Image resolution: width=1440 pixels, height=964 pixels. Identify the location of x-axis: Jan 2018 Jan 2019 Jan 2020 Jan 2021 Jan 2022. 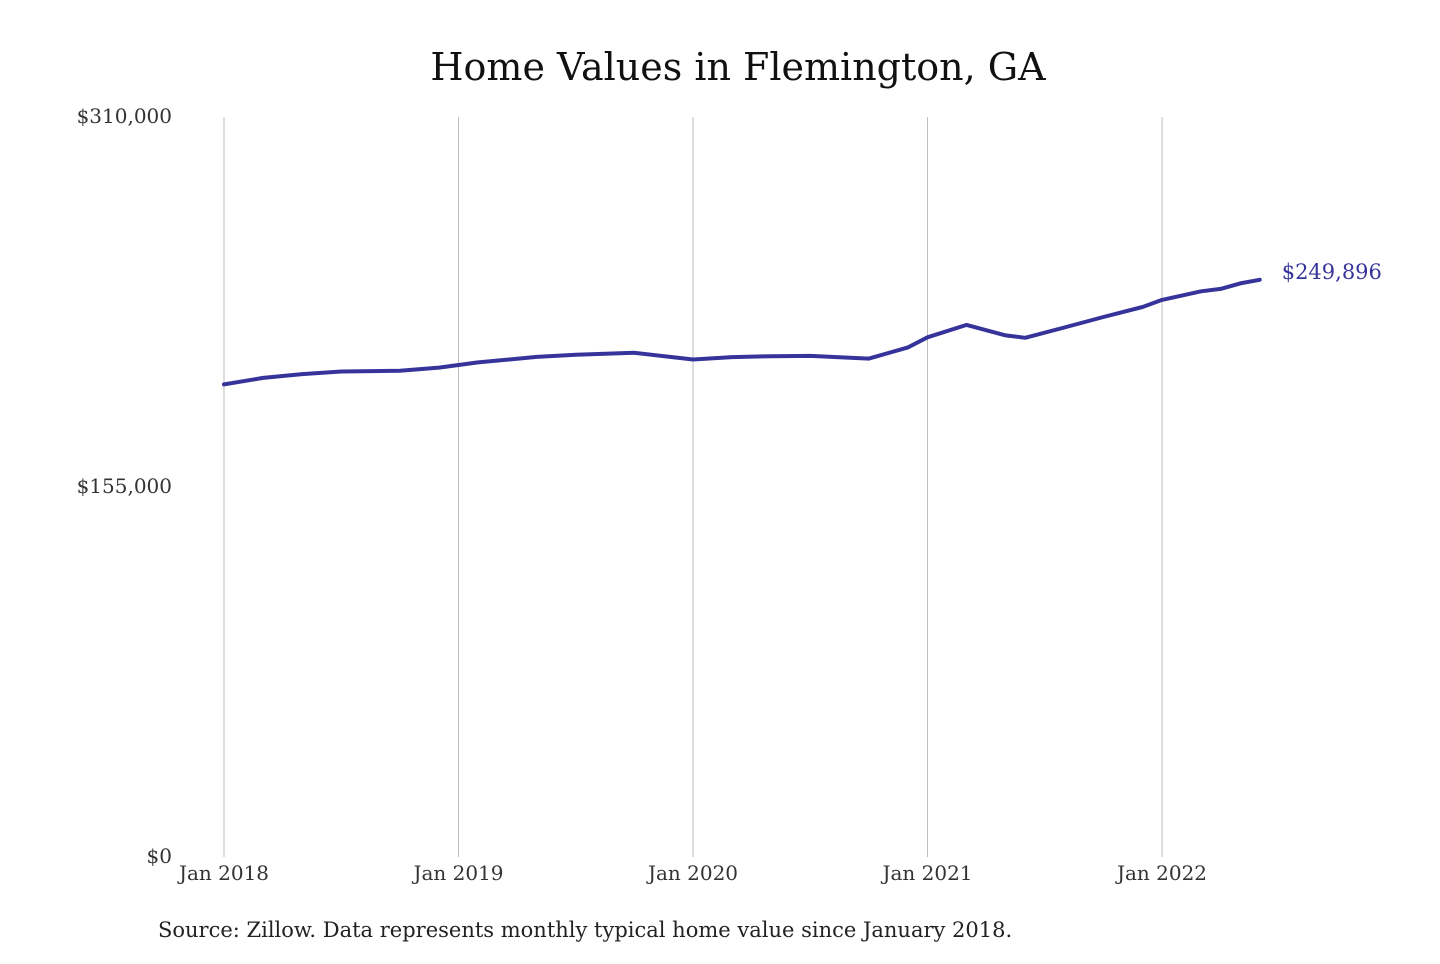
(692, 873).